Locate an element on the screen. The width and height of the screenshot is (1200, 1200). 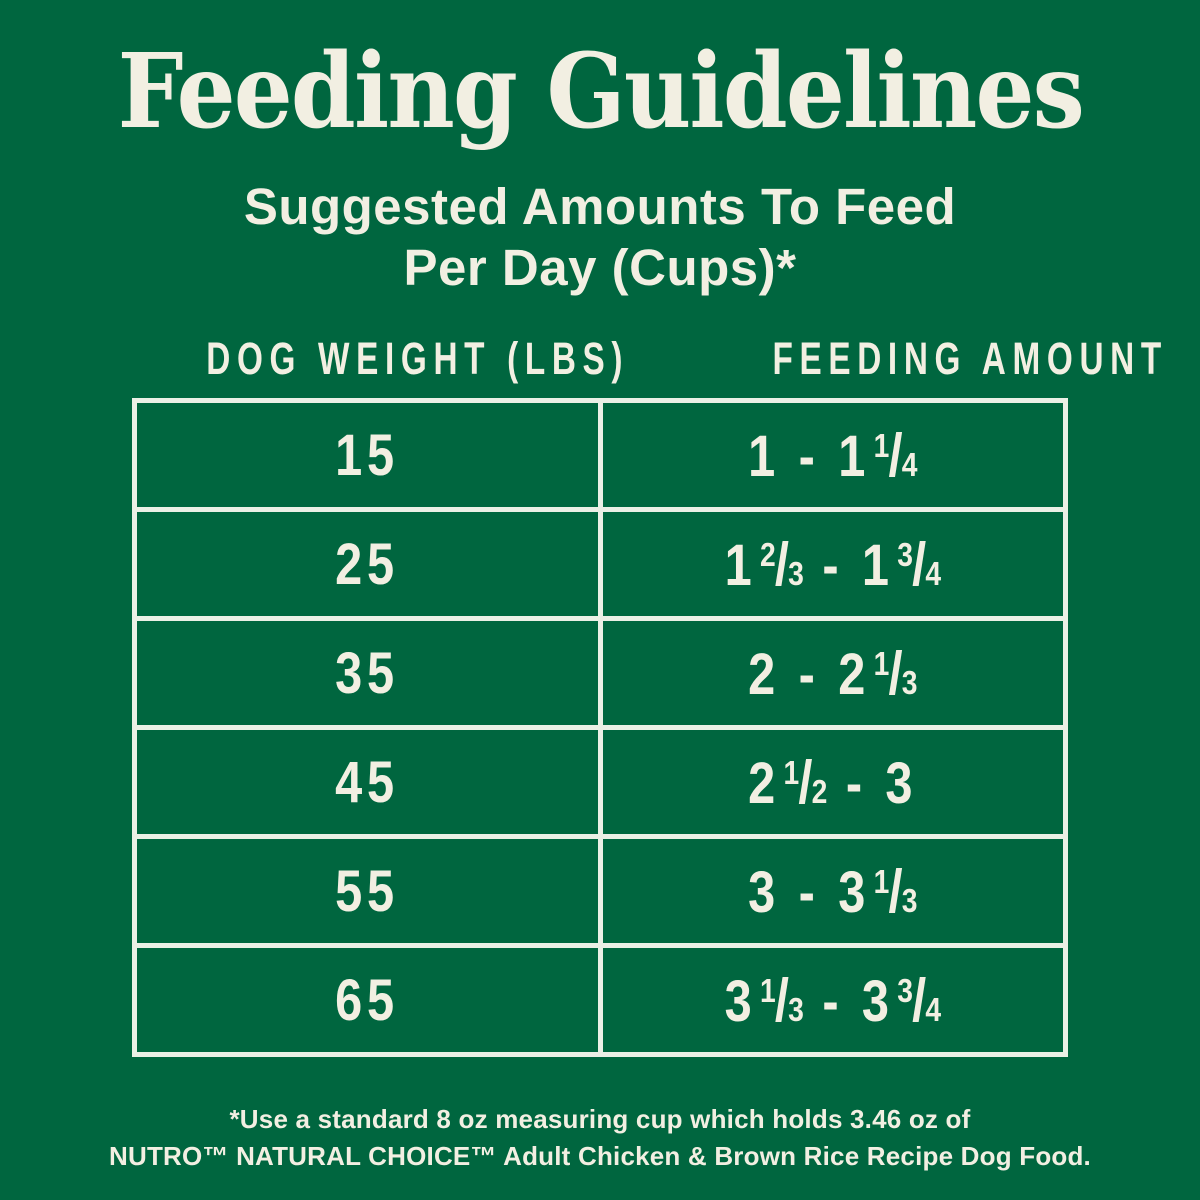
subtitle-line-1: Suggested Amounts To Feed is located at coordinates (600, 206).